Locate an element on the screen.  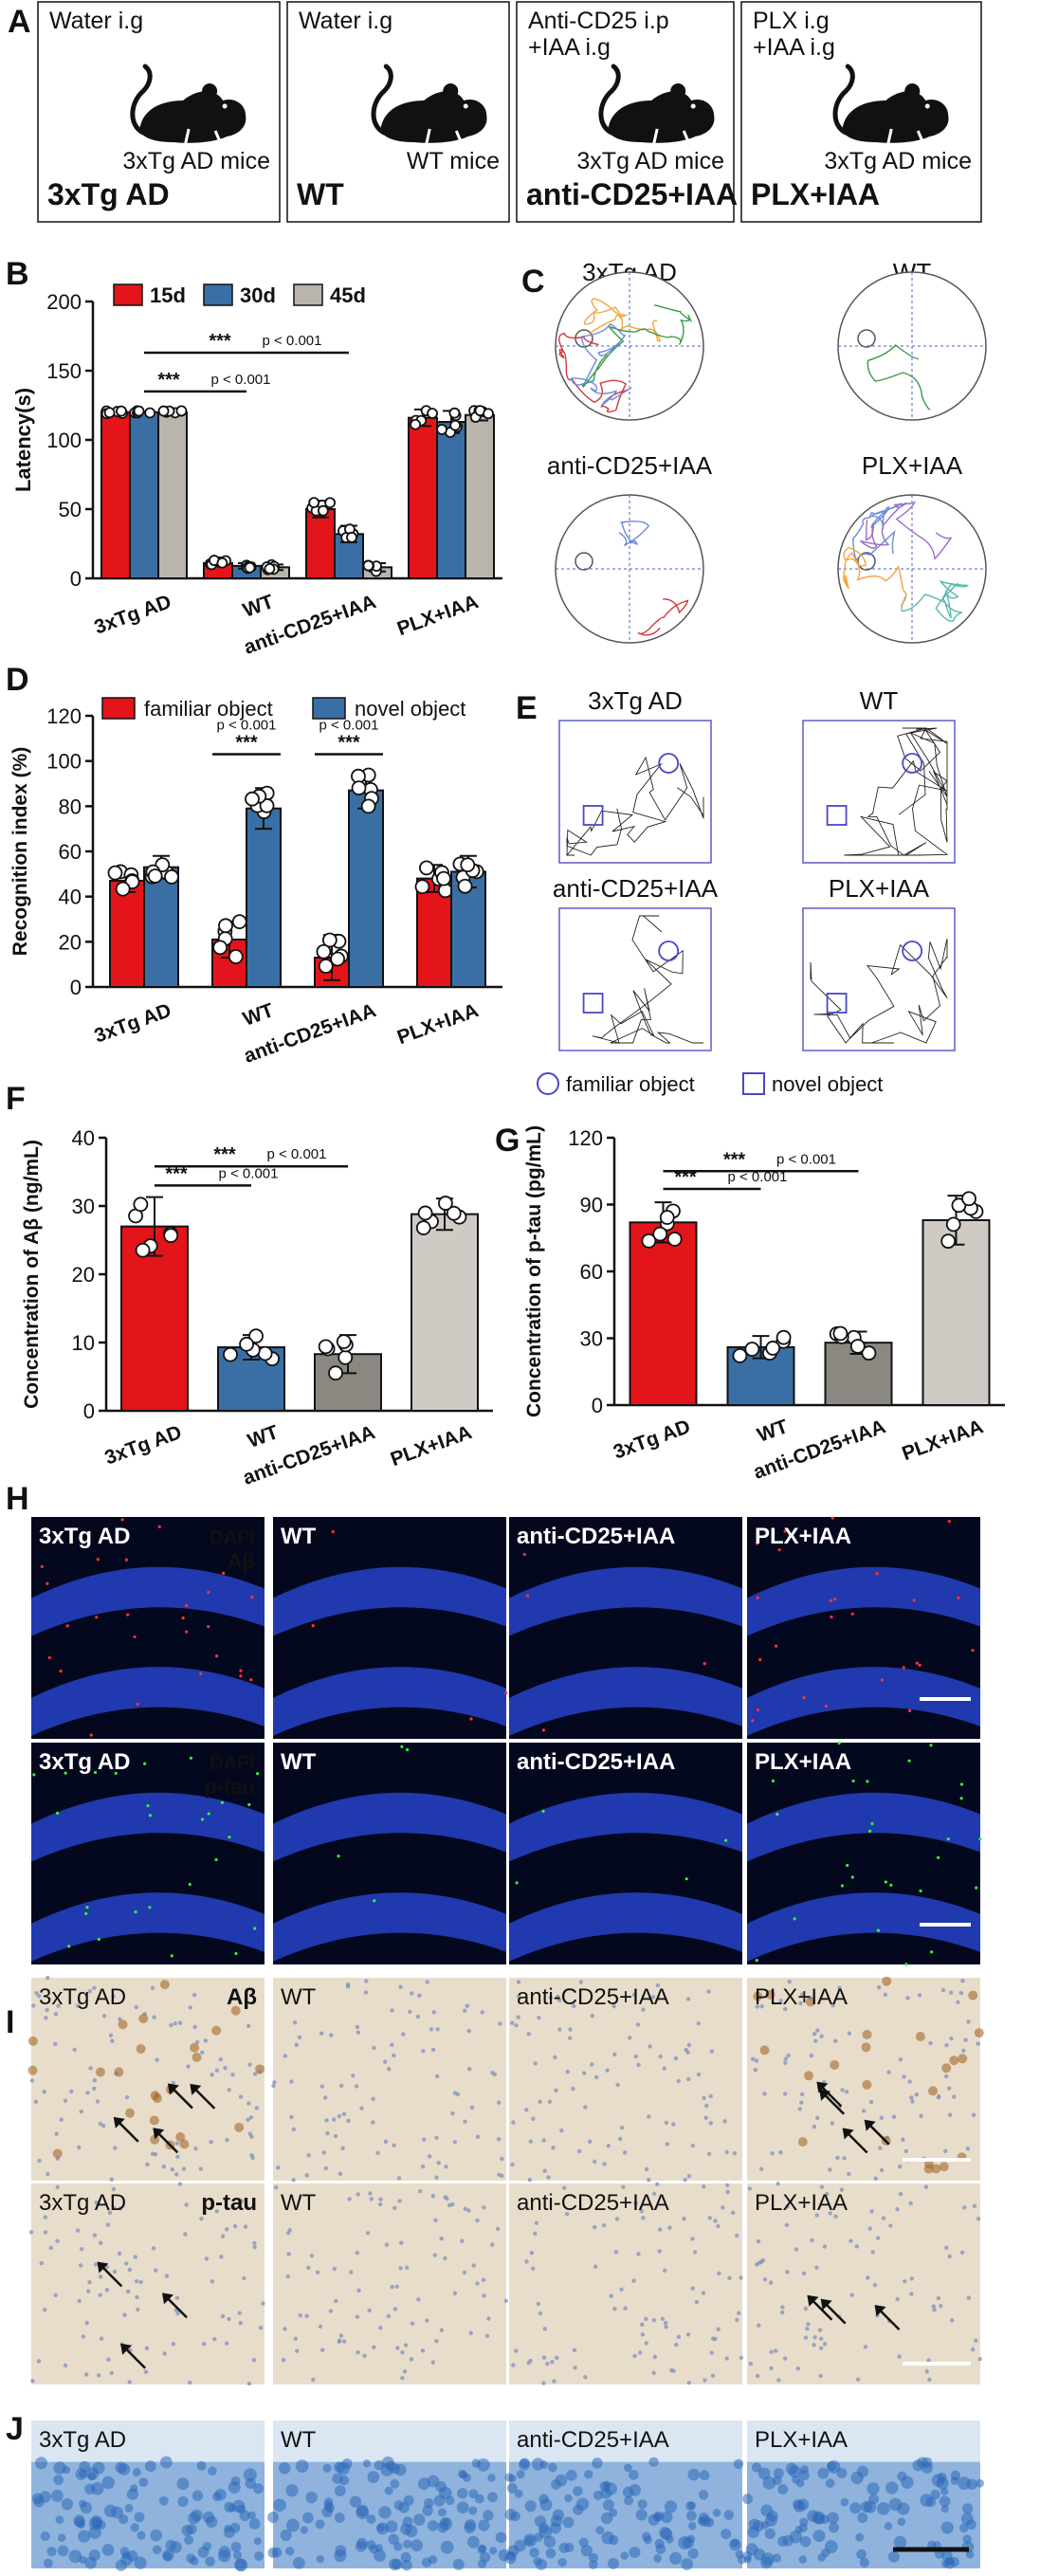
arena is located at coordinates (879, 979).